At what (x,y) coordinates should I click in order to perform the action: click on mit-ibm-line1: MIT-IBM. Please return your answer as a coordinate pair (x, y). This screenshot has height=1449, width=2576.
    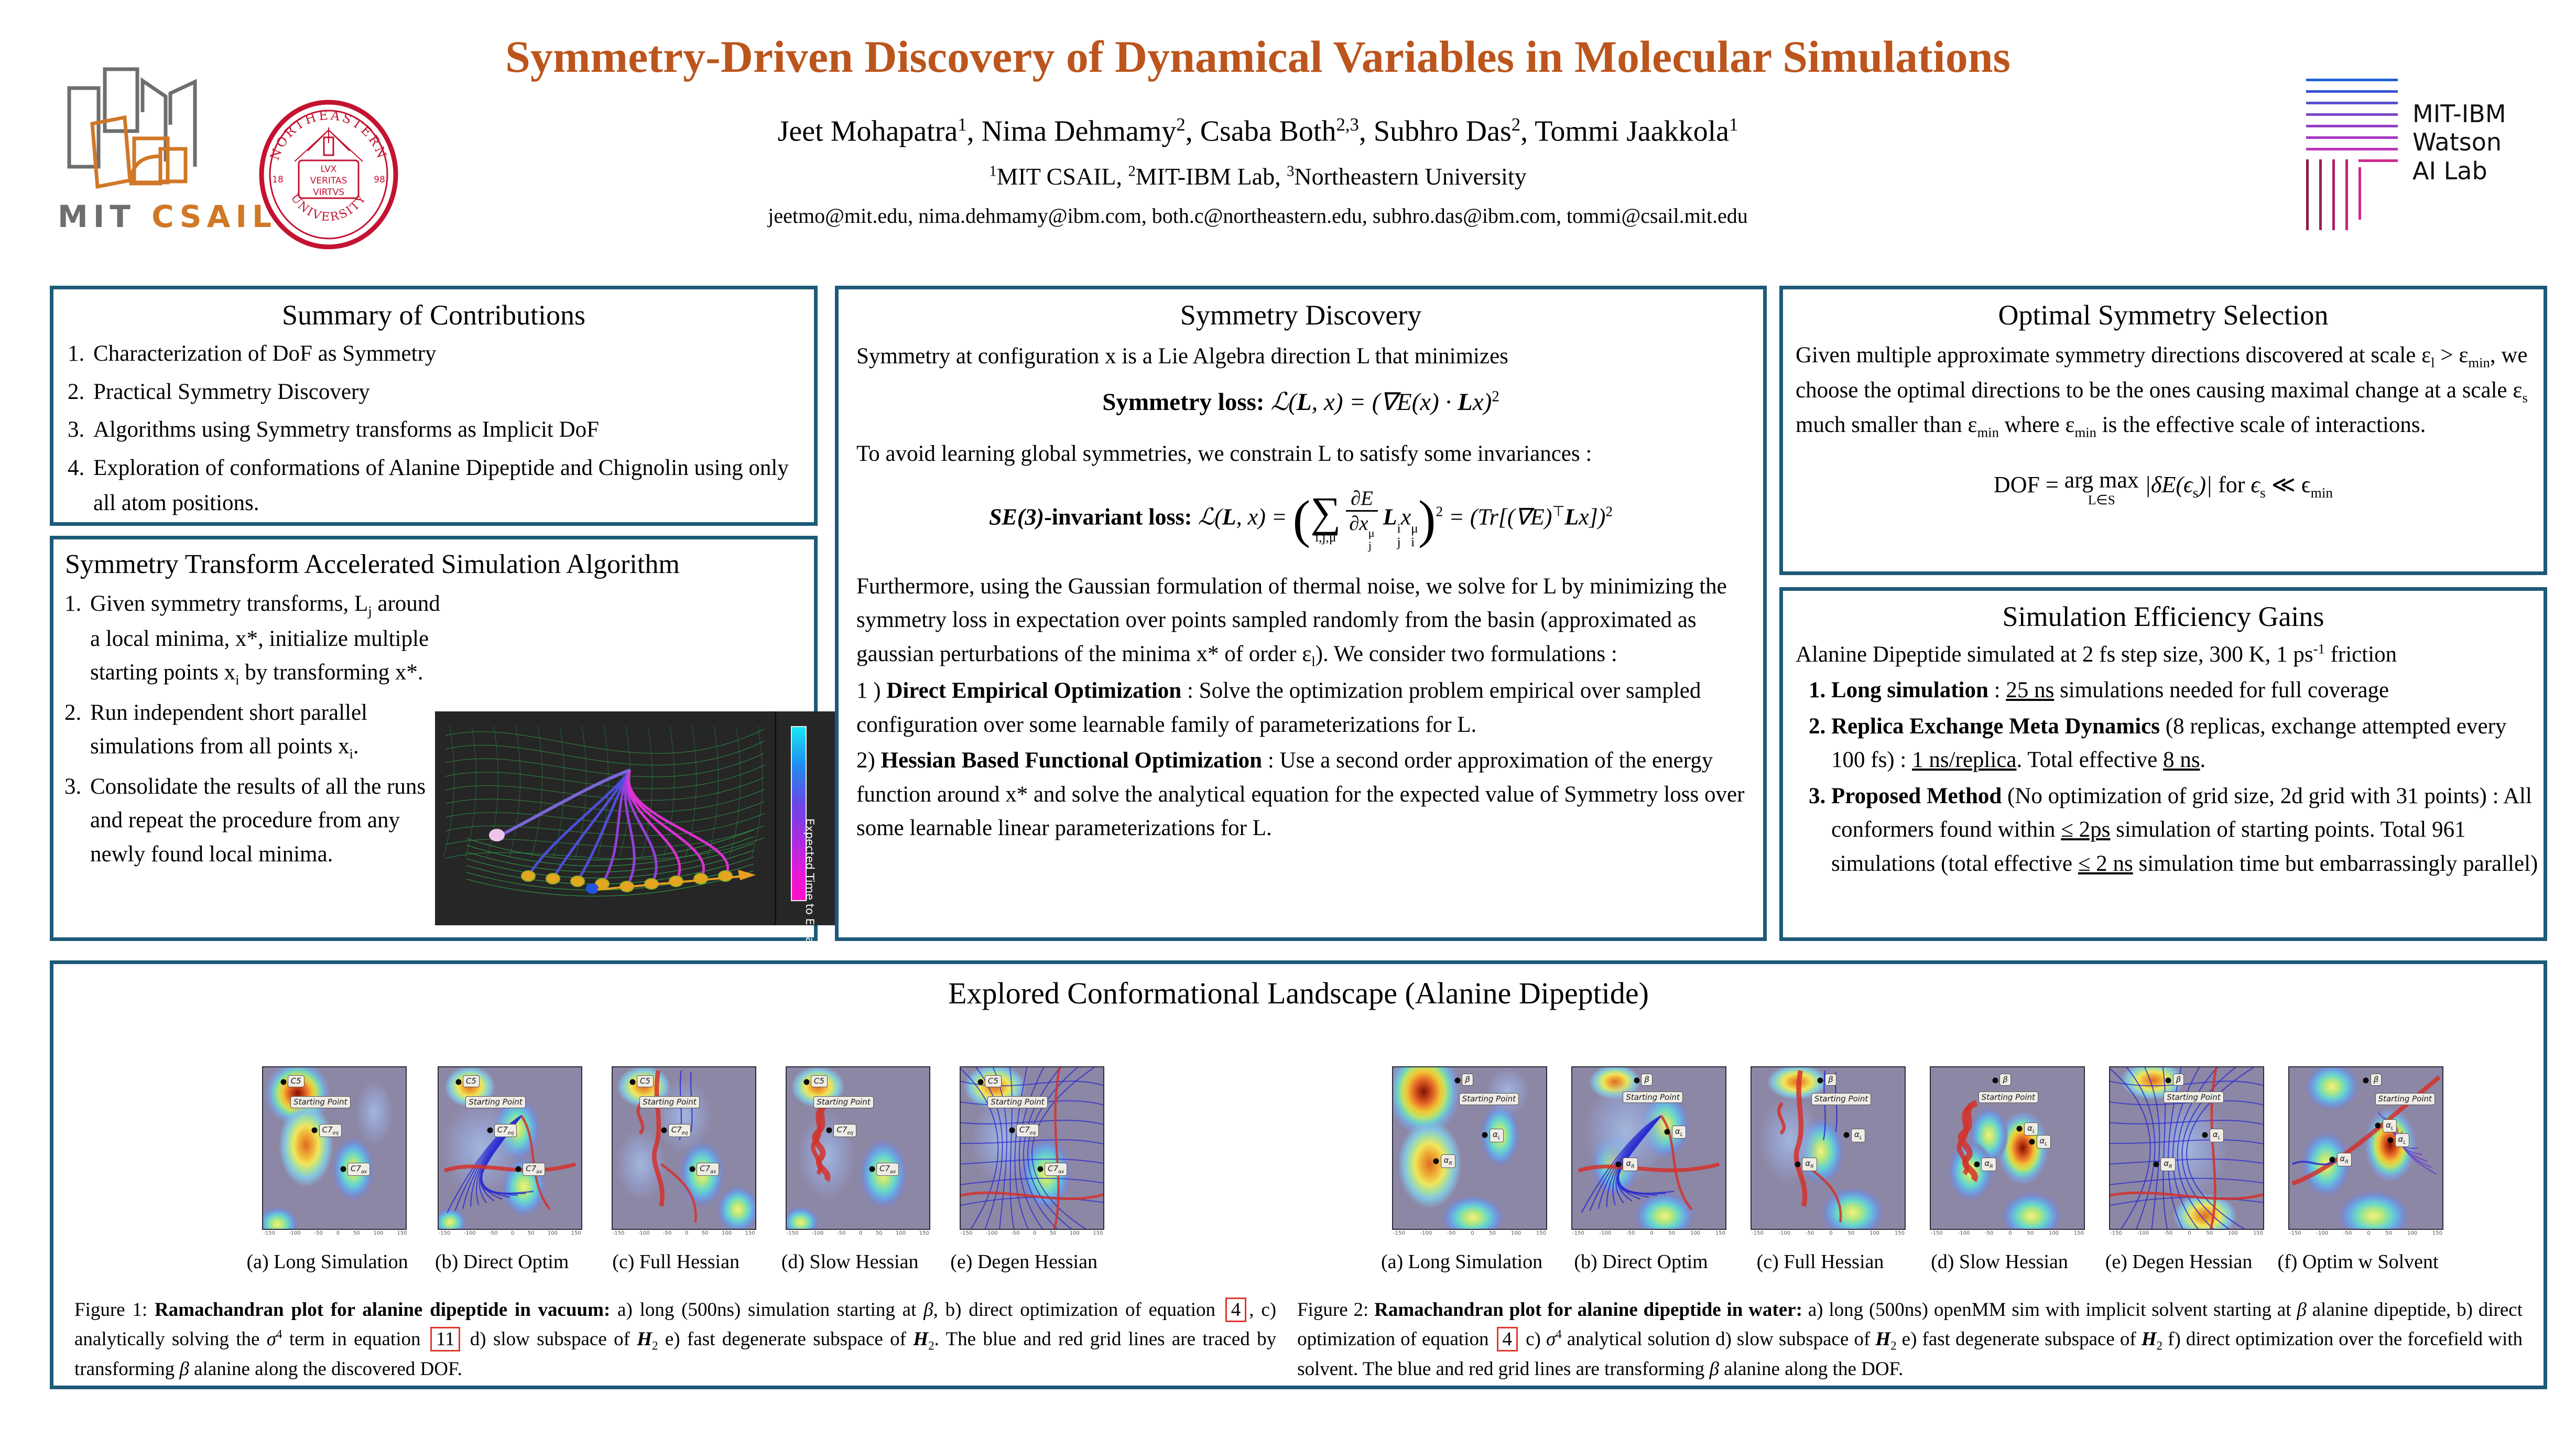
    Looking at the image, I should click on (2459, 114).